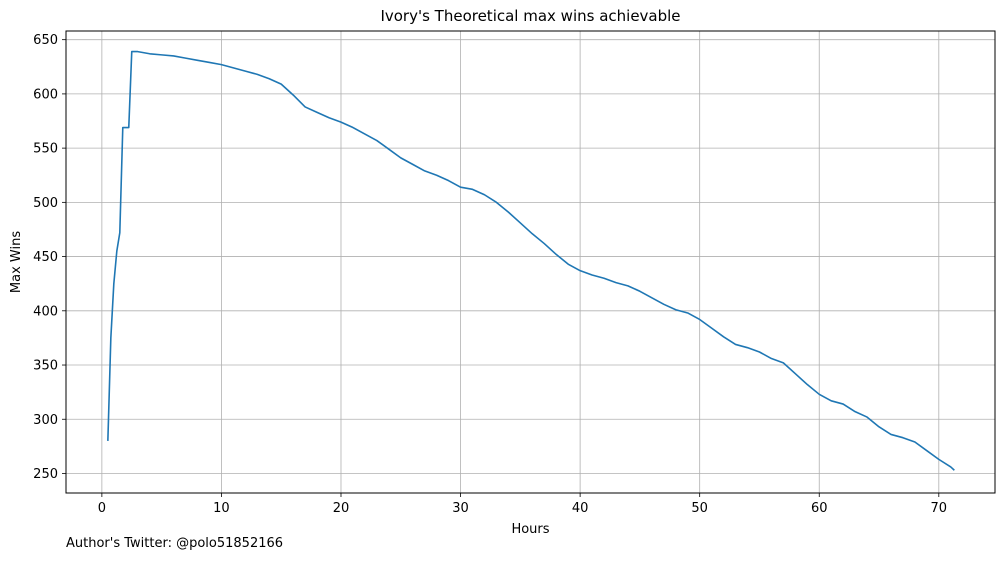 This screenshot has width=1005, height=562. Describe the element at coordinates (530, 529) in the screenshot. I see `x-axis-title: Hours` at that location.